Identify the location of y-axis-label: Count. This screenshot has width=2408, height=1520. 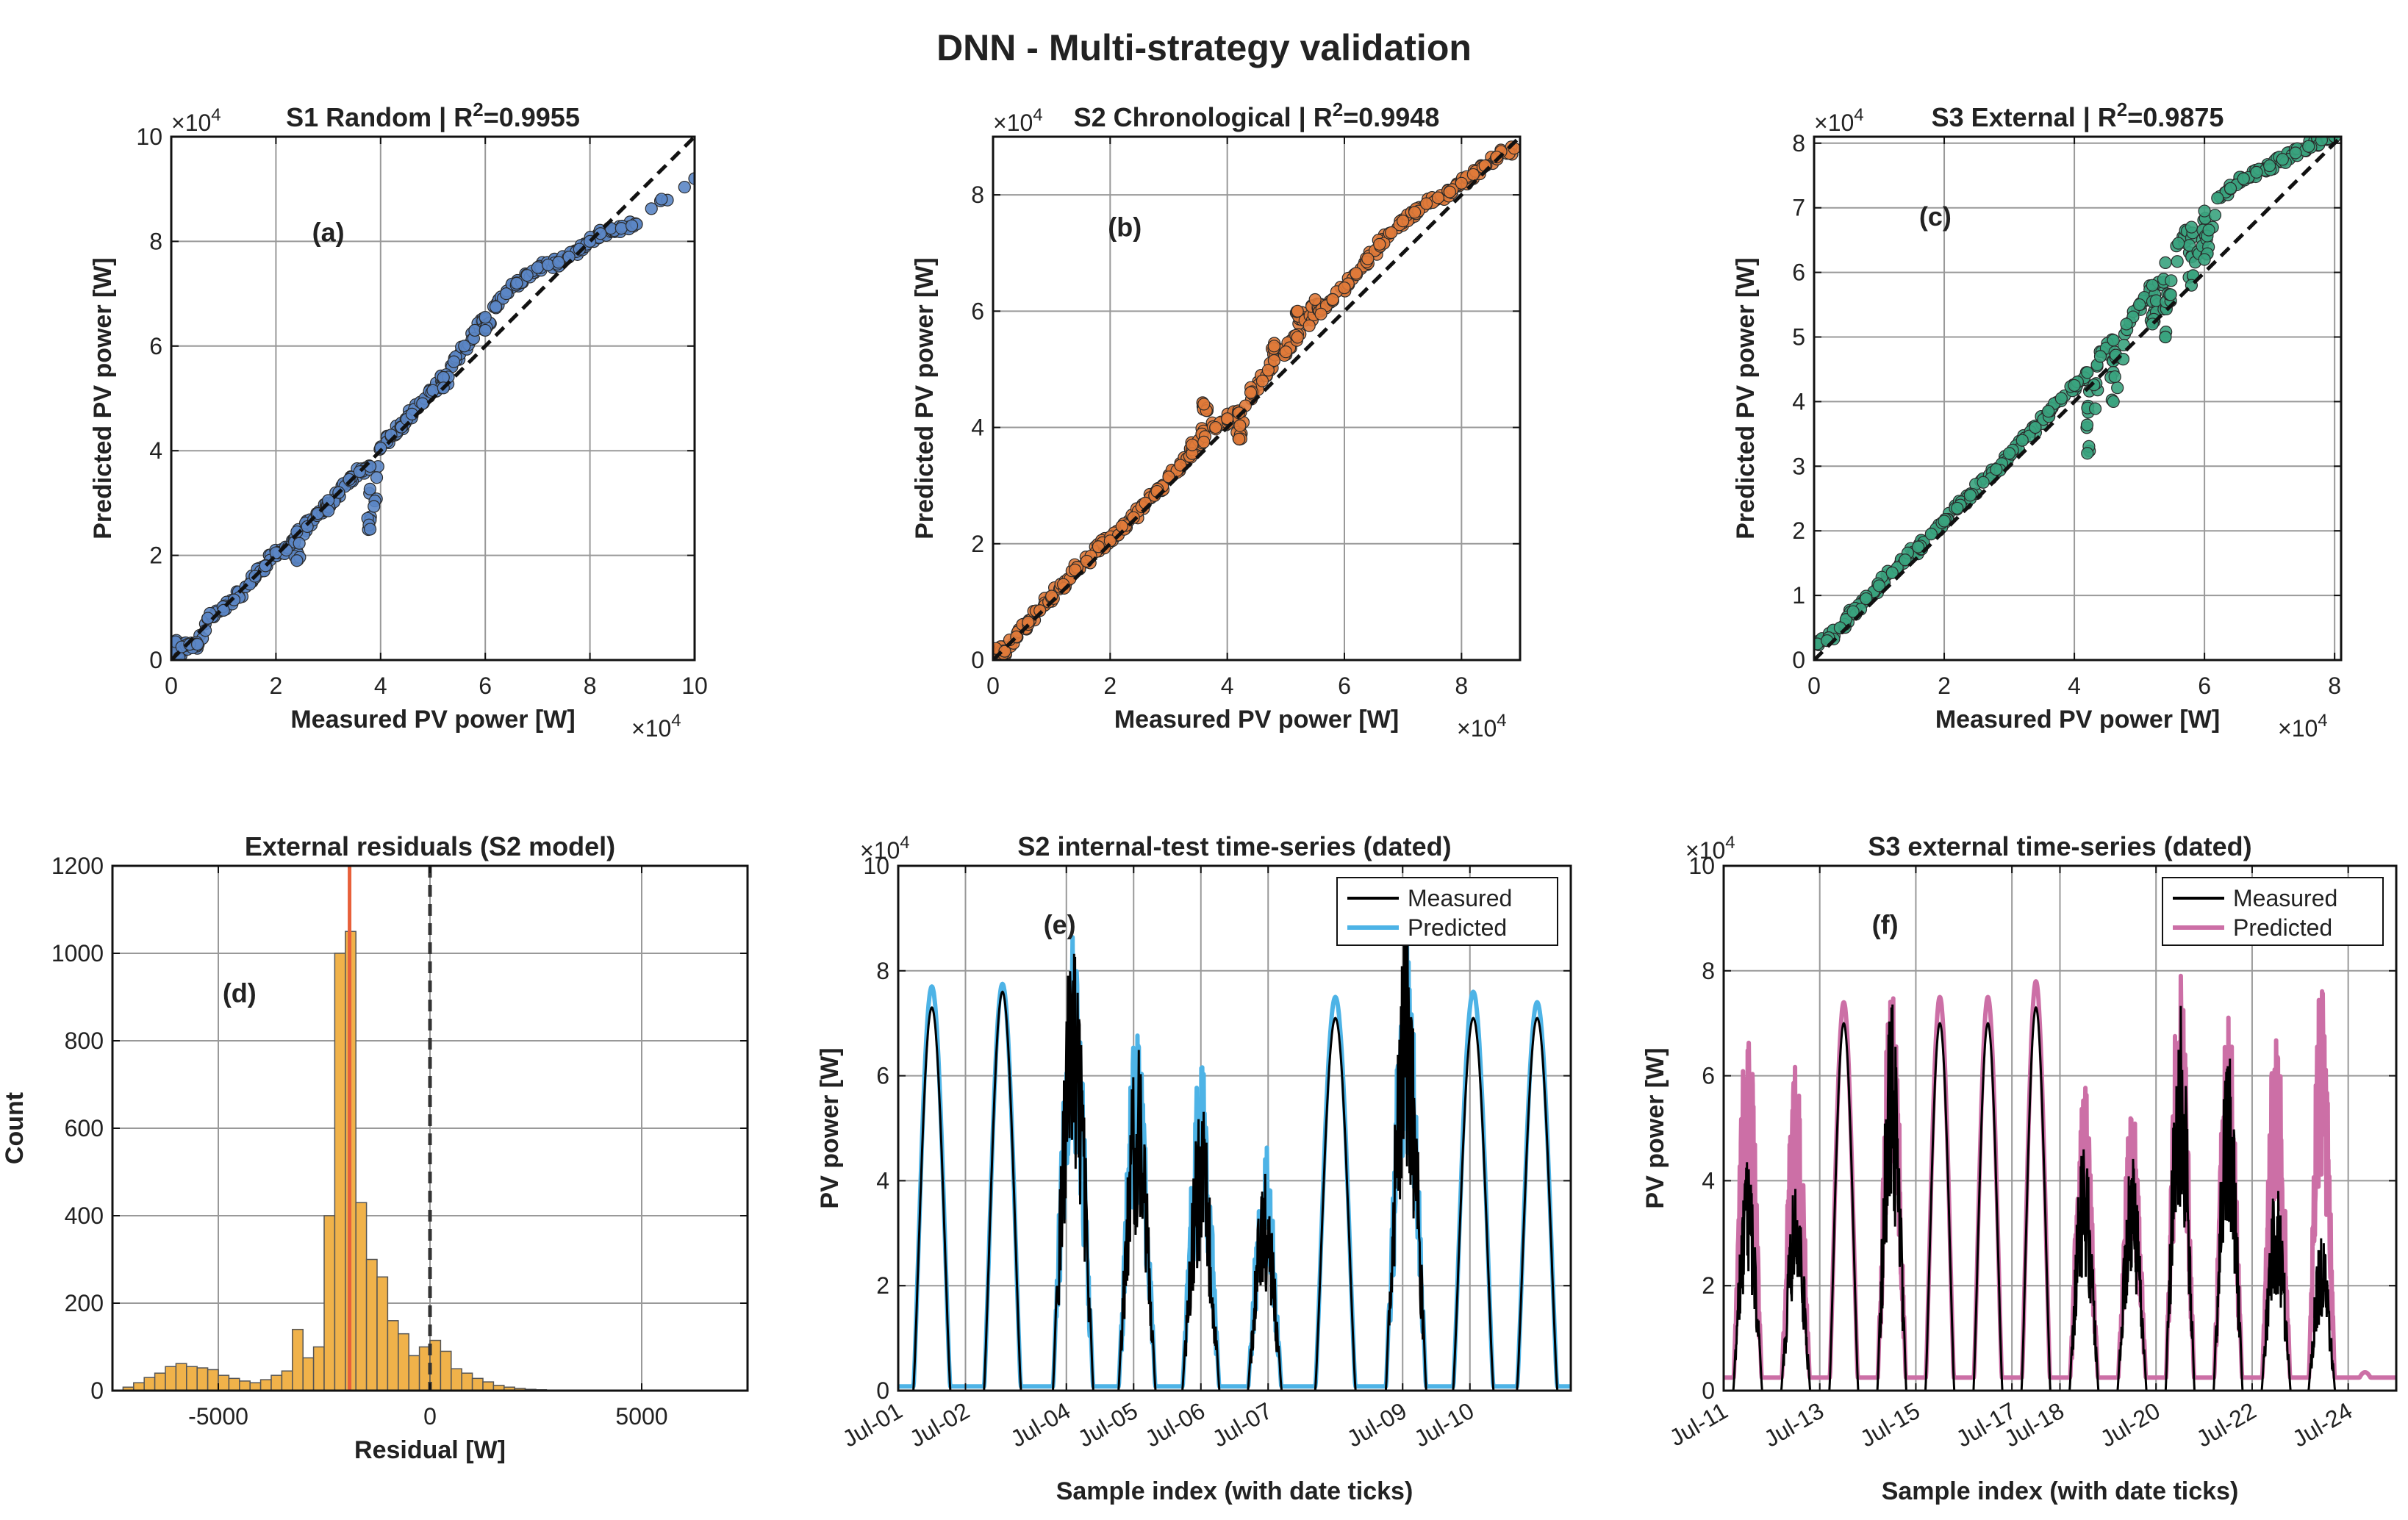
(15, 1128).